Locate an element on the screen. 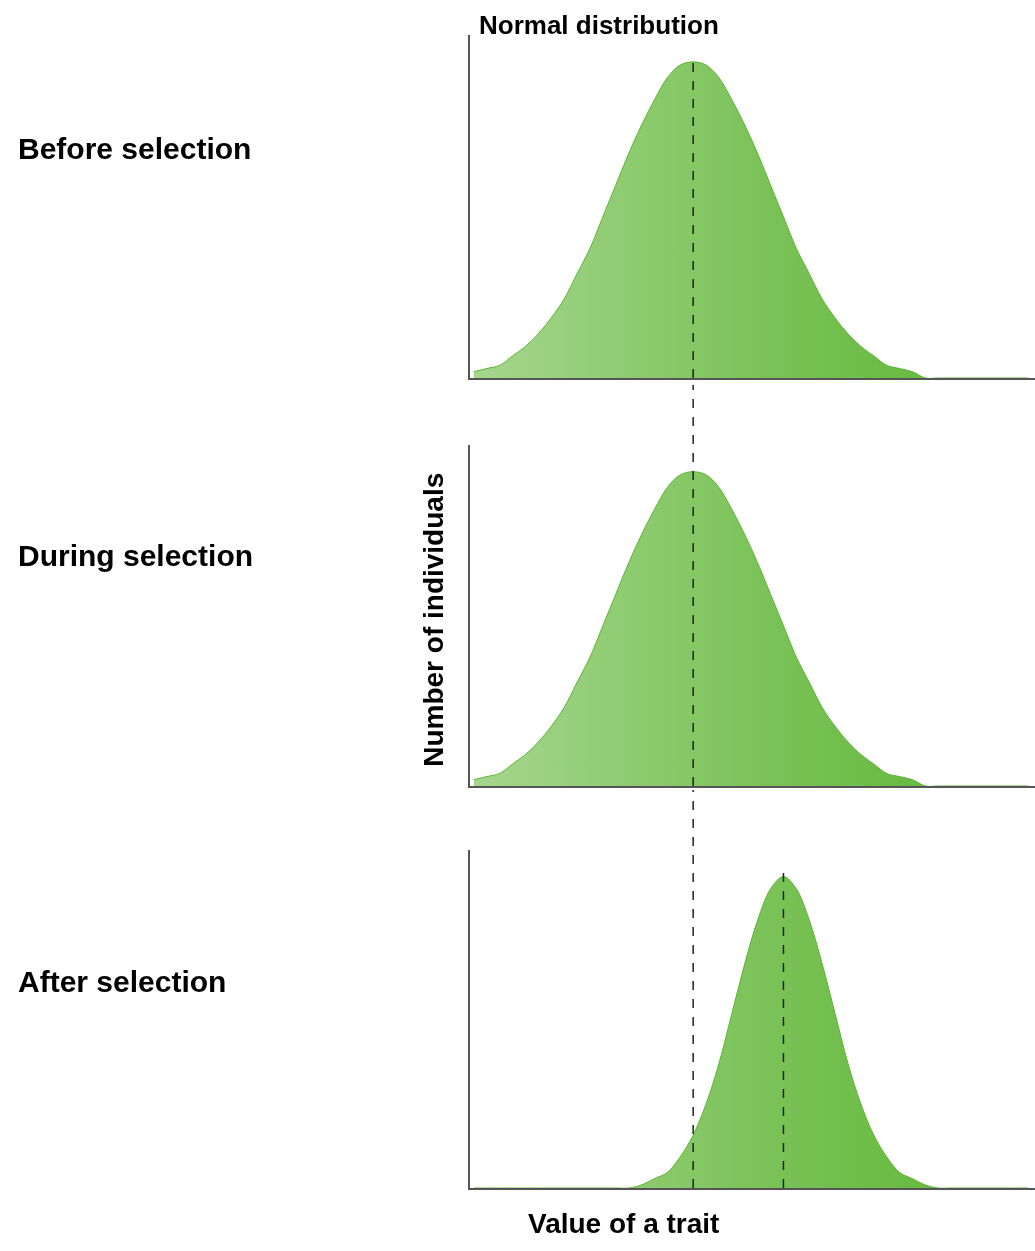 This screenshot has width=1035, height=1251. x-axis-title: Value of a trait is located at coordinates (624, 1223).